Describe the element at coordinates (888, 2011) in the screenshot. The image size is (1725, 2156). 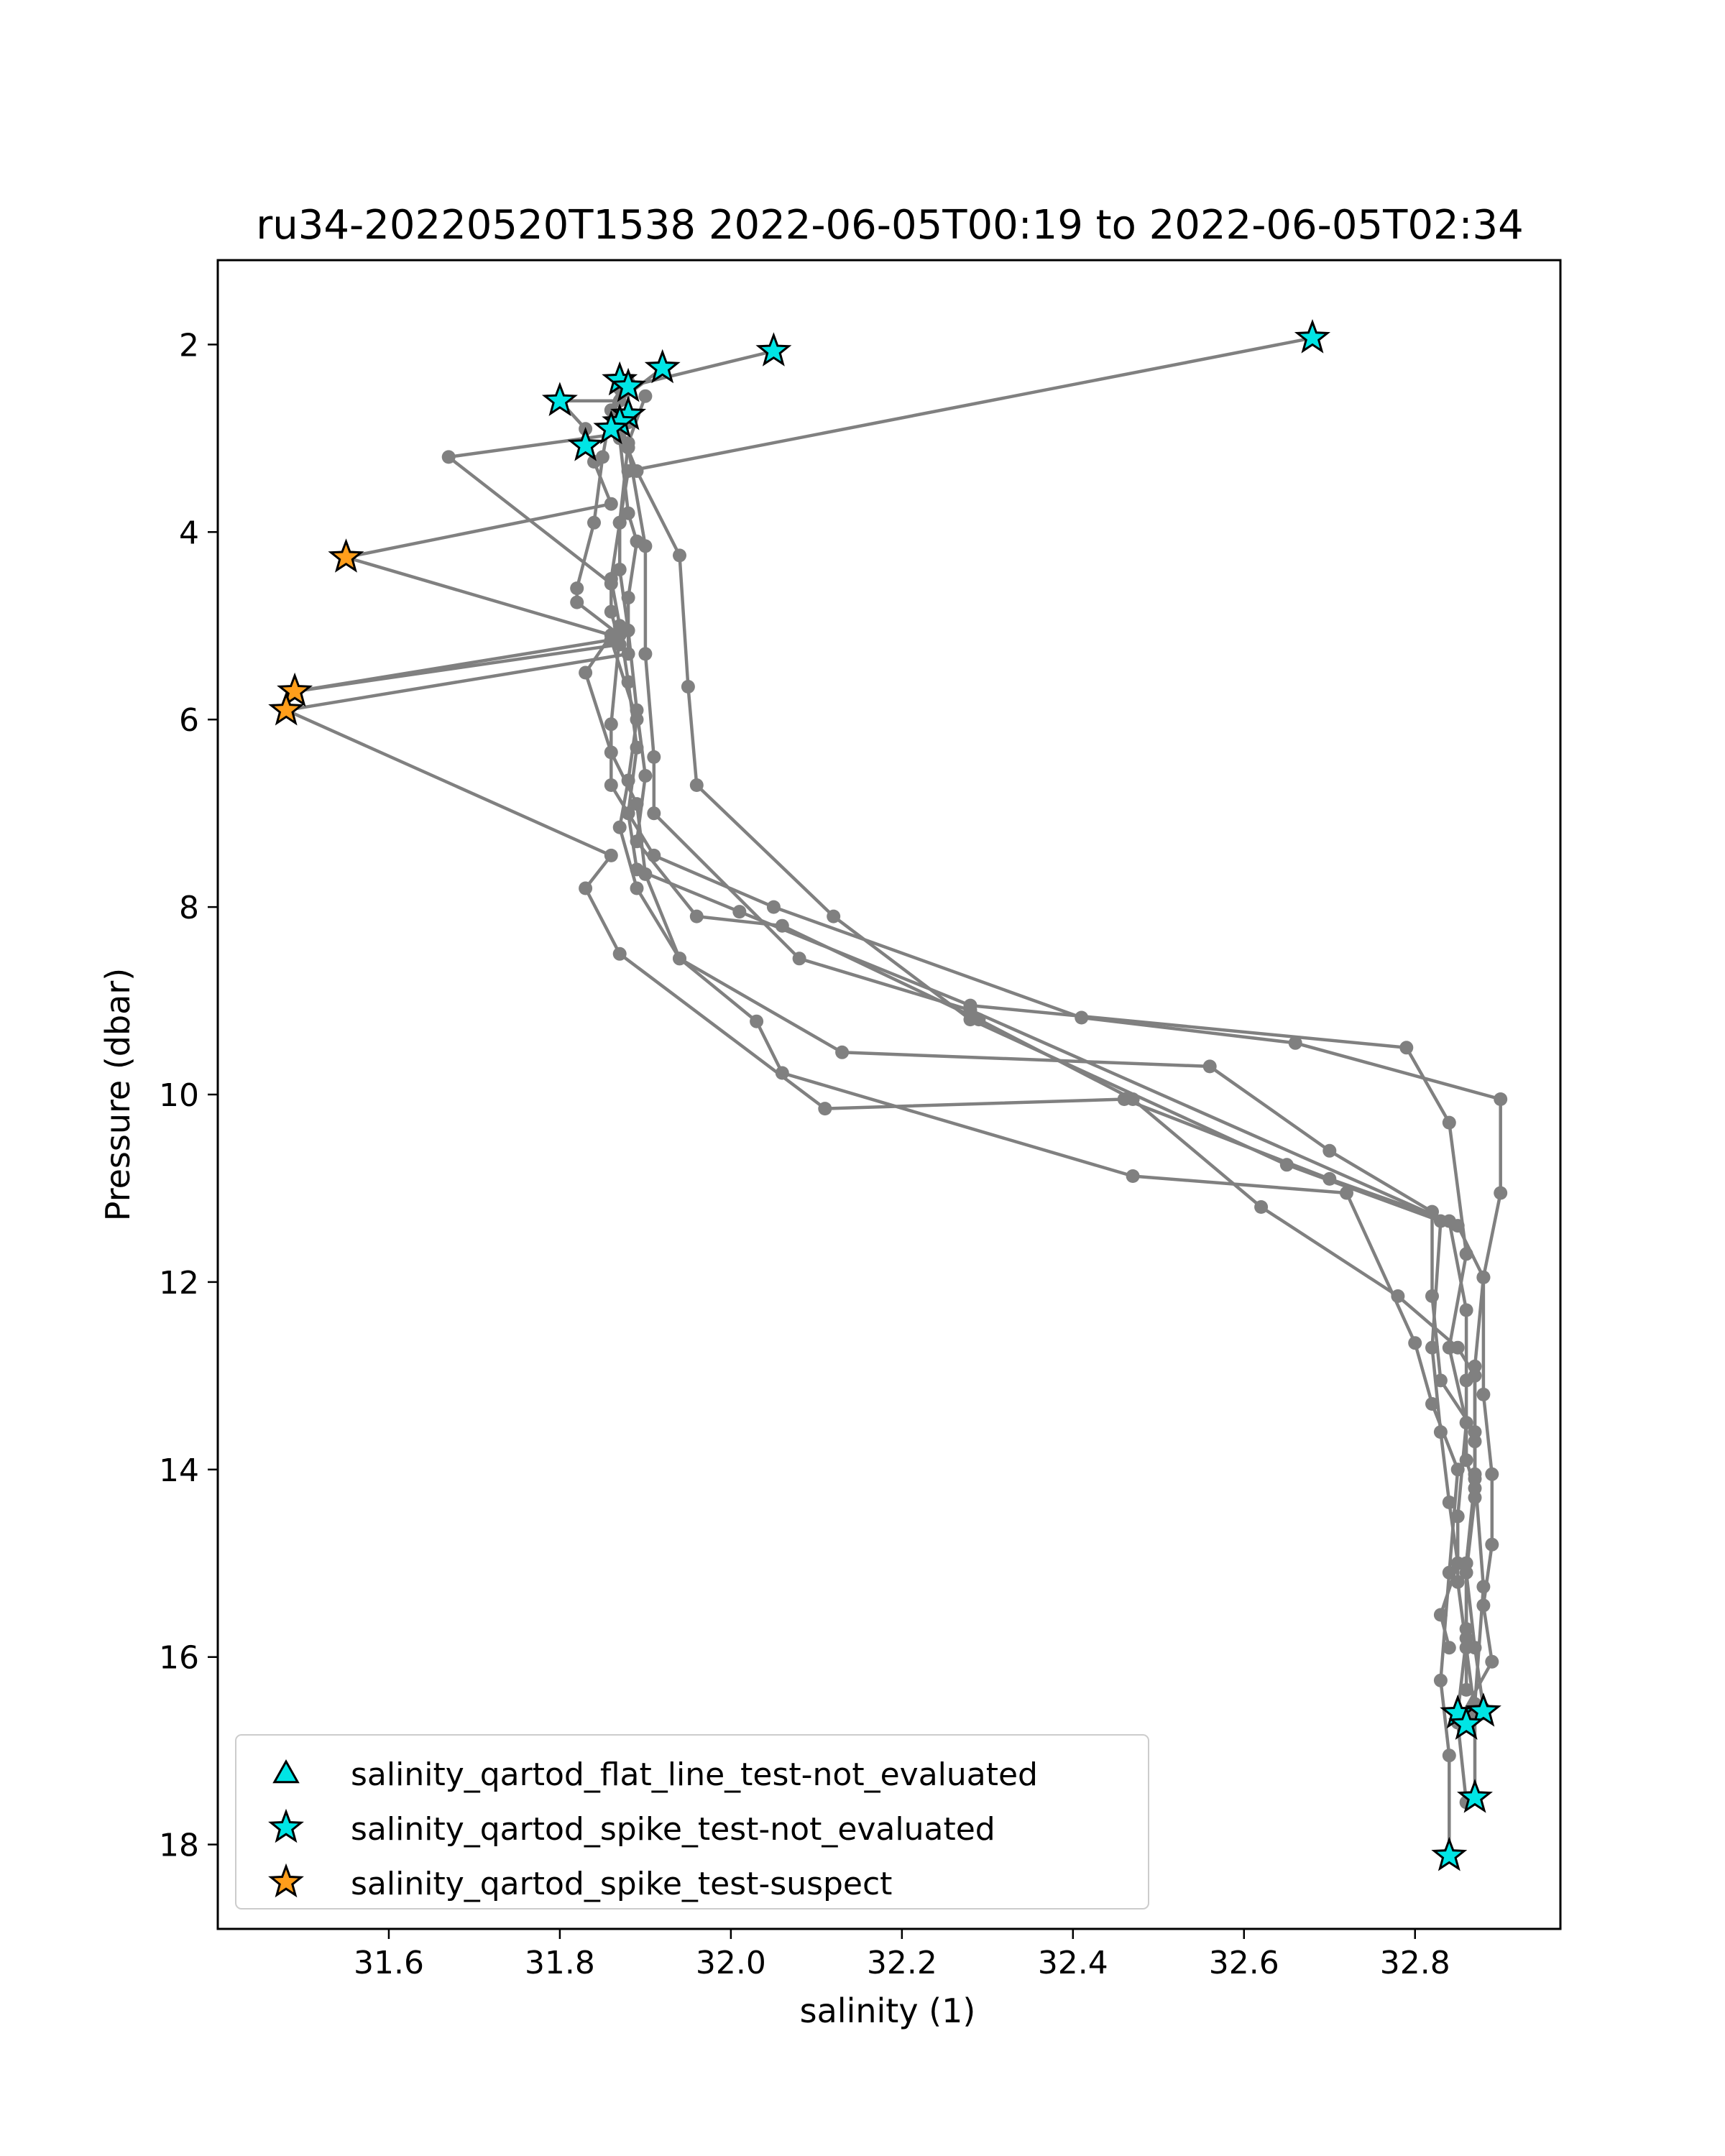
I see `x-axis-title: salinity (1)` at that location.